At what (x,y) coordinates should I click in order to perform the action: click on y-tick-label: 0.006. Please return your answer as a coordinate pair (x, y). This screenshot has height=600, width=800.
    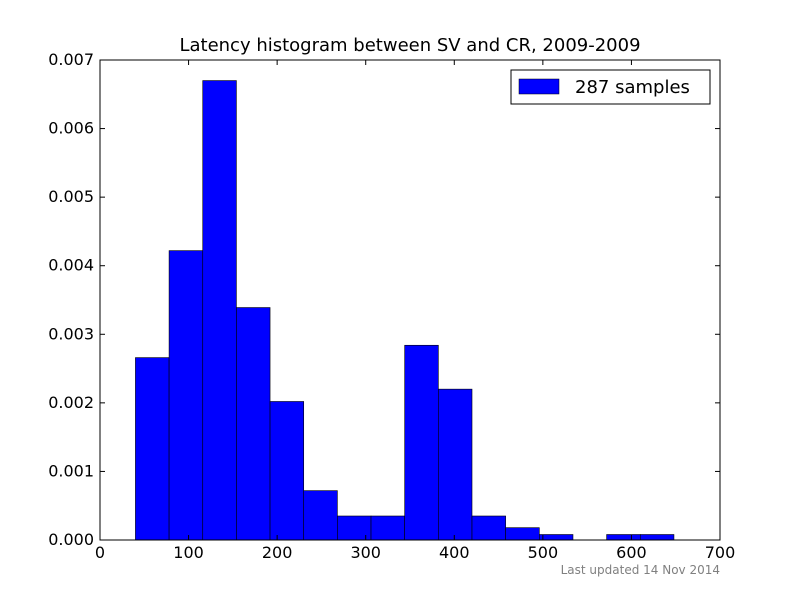
    Looking at the image, I should click on (71, 128).